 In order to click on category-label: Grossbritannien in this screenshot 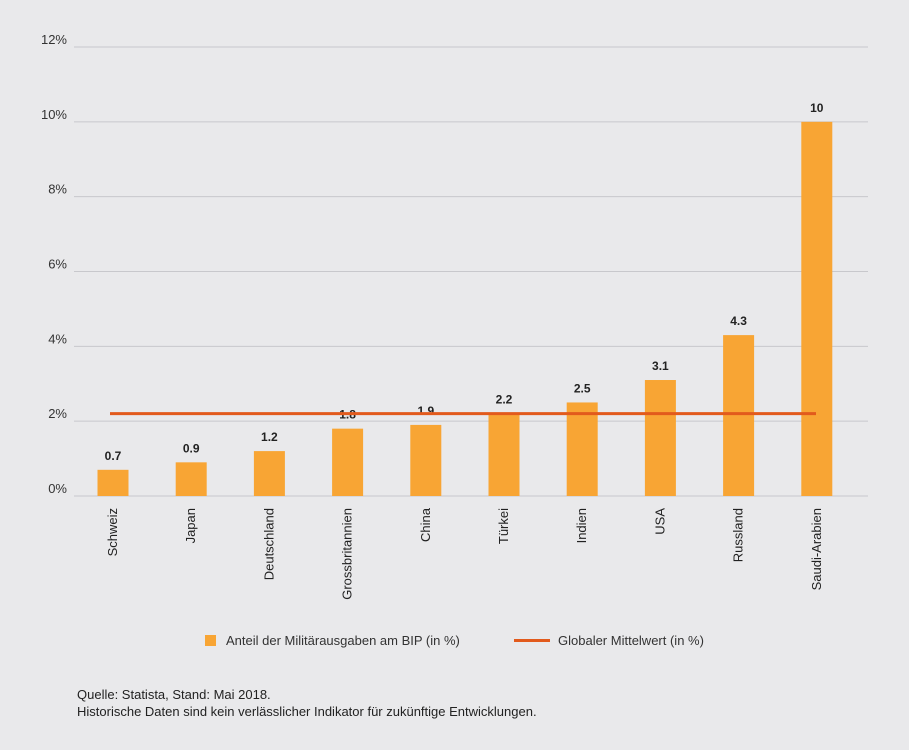, I will do `click(347, 554)`.